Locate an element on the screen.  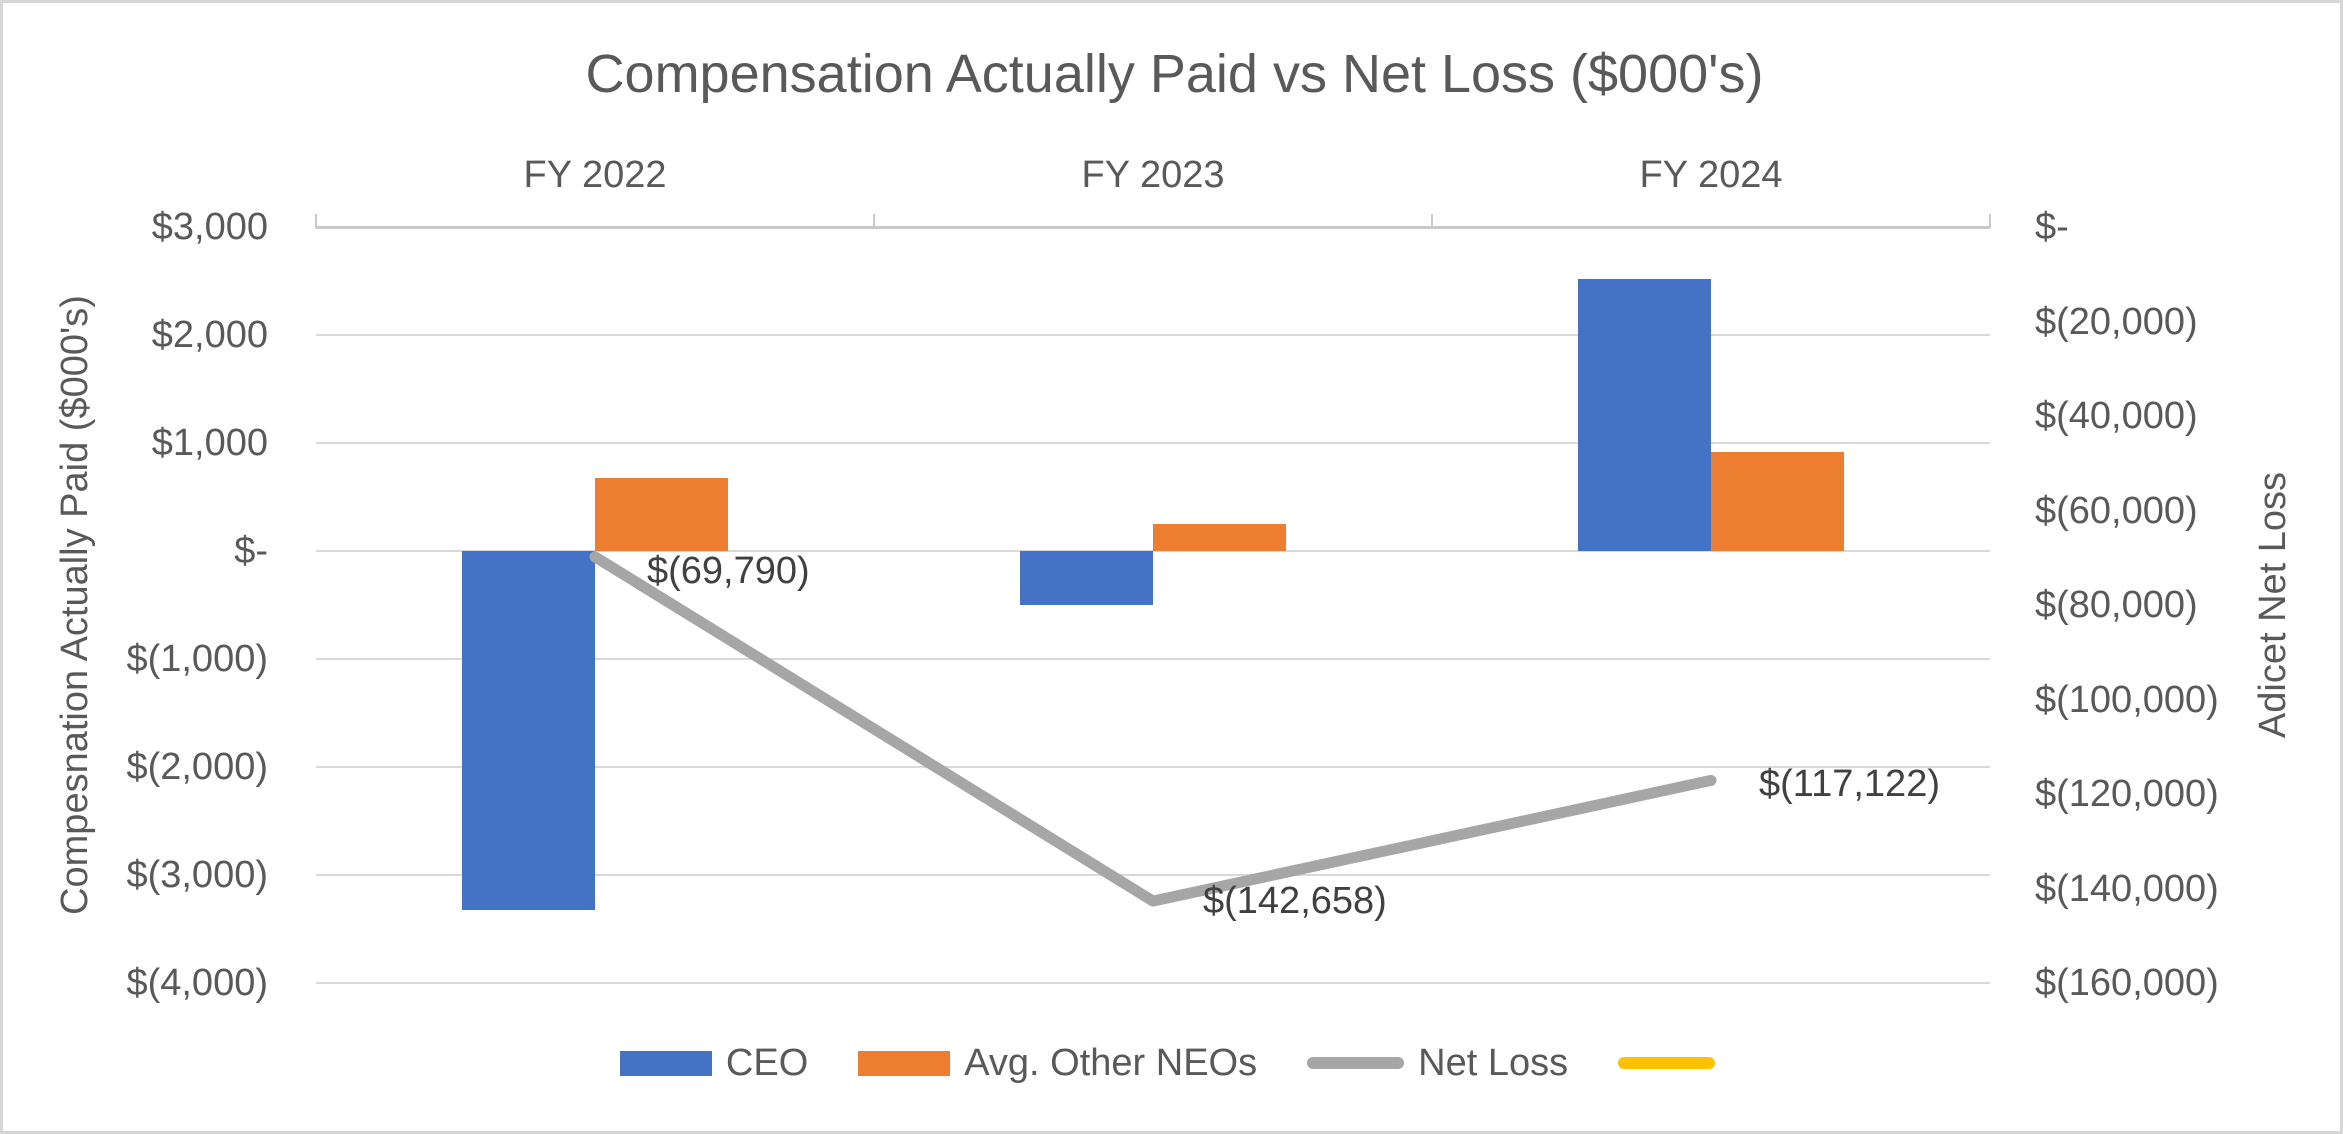
ceo-bar-fy-2022 is located at coordinates (528, 730).